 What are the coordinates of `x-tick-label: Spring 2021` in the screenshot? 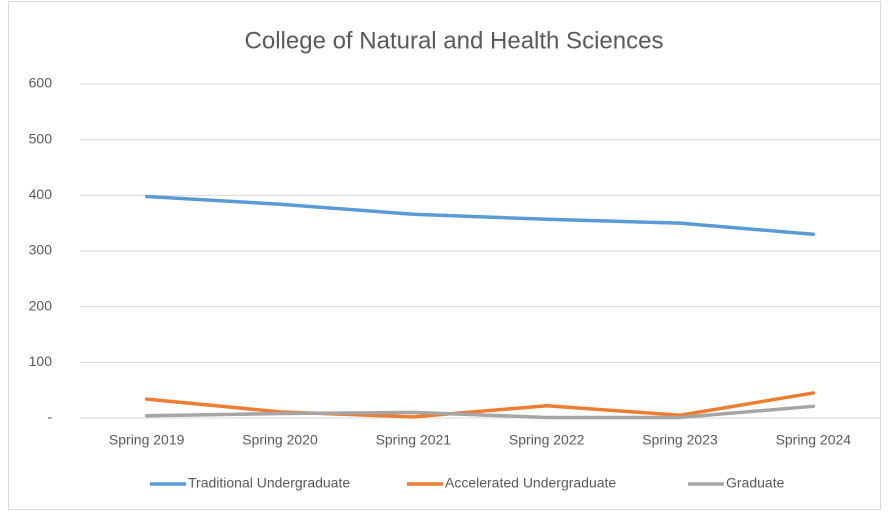 It's located at (414, 440).